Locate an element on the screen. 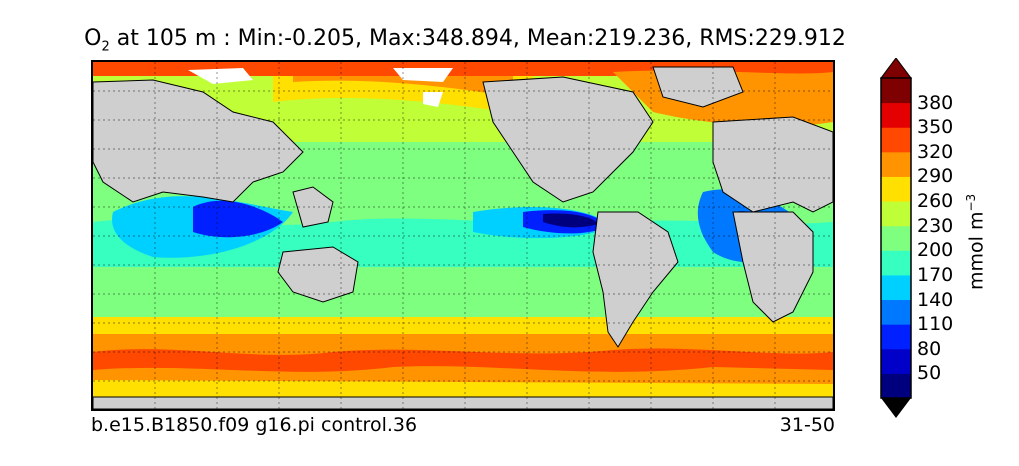 This screenshot has height=466, width=1019. run-name: b.e15.B1850.f09 g16.pi control.36 is located at coordinates (254, 425).